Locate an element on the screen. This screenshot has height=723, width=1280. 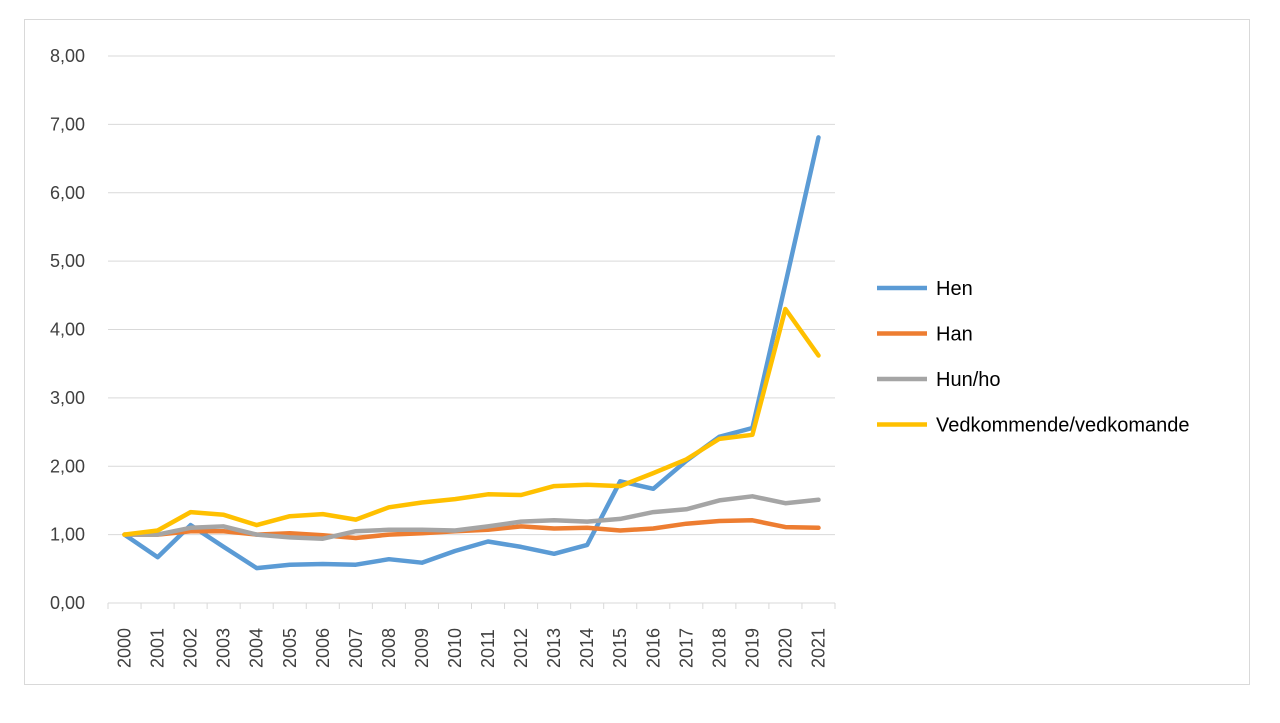
x-tick-label: 2016 is located at coordinates (653, 648).